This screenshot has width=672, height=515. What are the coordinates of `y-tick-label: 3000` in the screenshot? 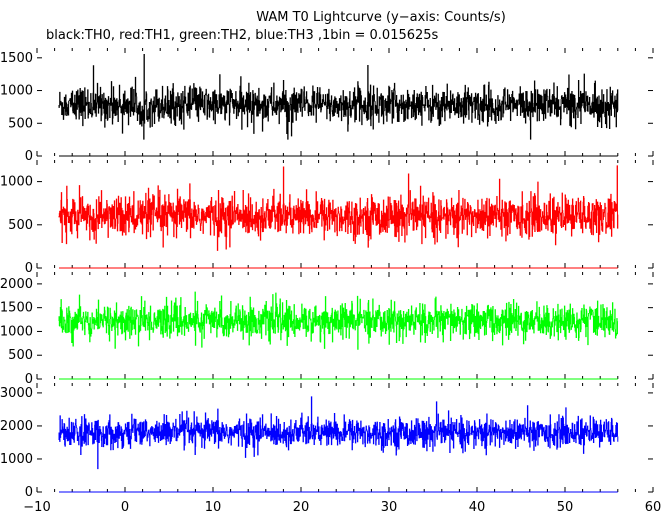 It's located at (16, 393).